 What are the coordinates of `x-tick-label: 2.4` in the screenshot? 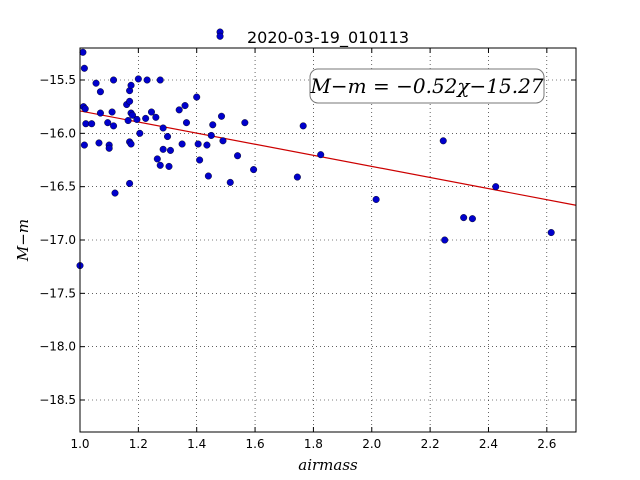 It's located at (488, 444).